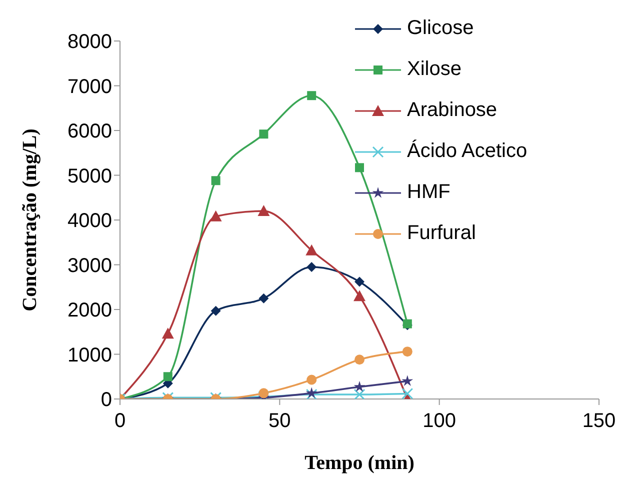  I want to click on y-tick-label: 1000, so click(90, 355).